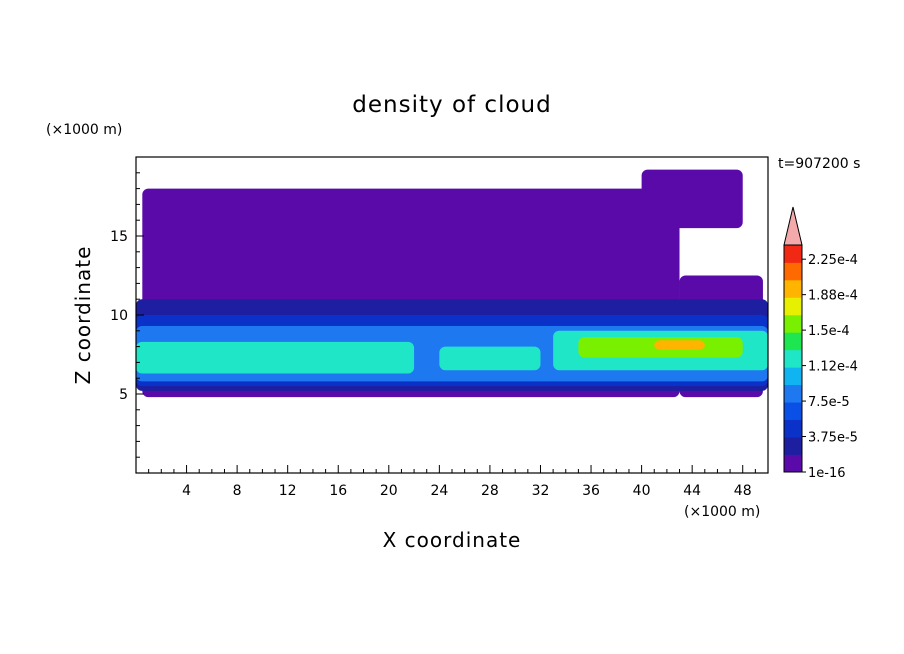 The width and height of the screenshot is (904, 654). Describe the element at coordinates (541, 491) in the screenshot. I see `x-tick-label: 32` at that location.